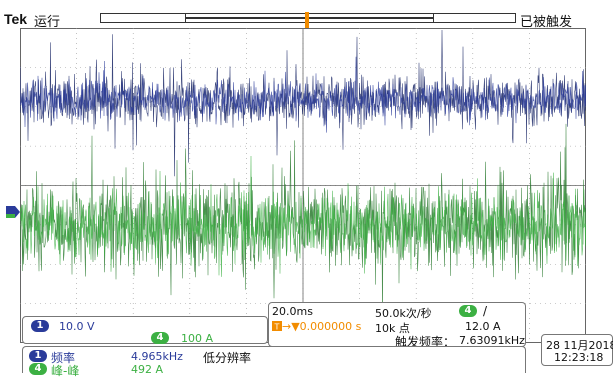  What do you see at coordinates (392, 328) in the screenshot?
I see `record-length: 10k 点` at bounding box center [392, 328].